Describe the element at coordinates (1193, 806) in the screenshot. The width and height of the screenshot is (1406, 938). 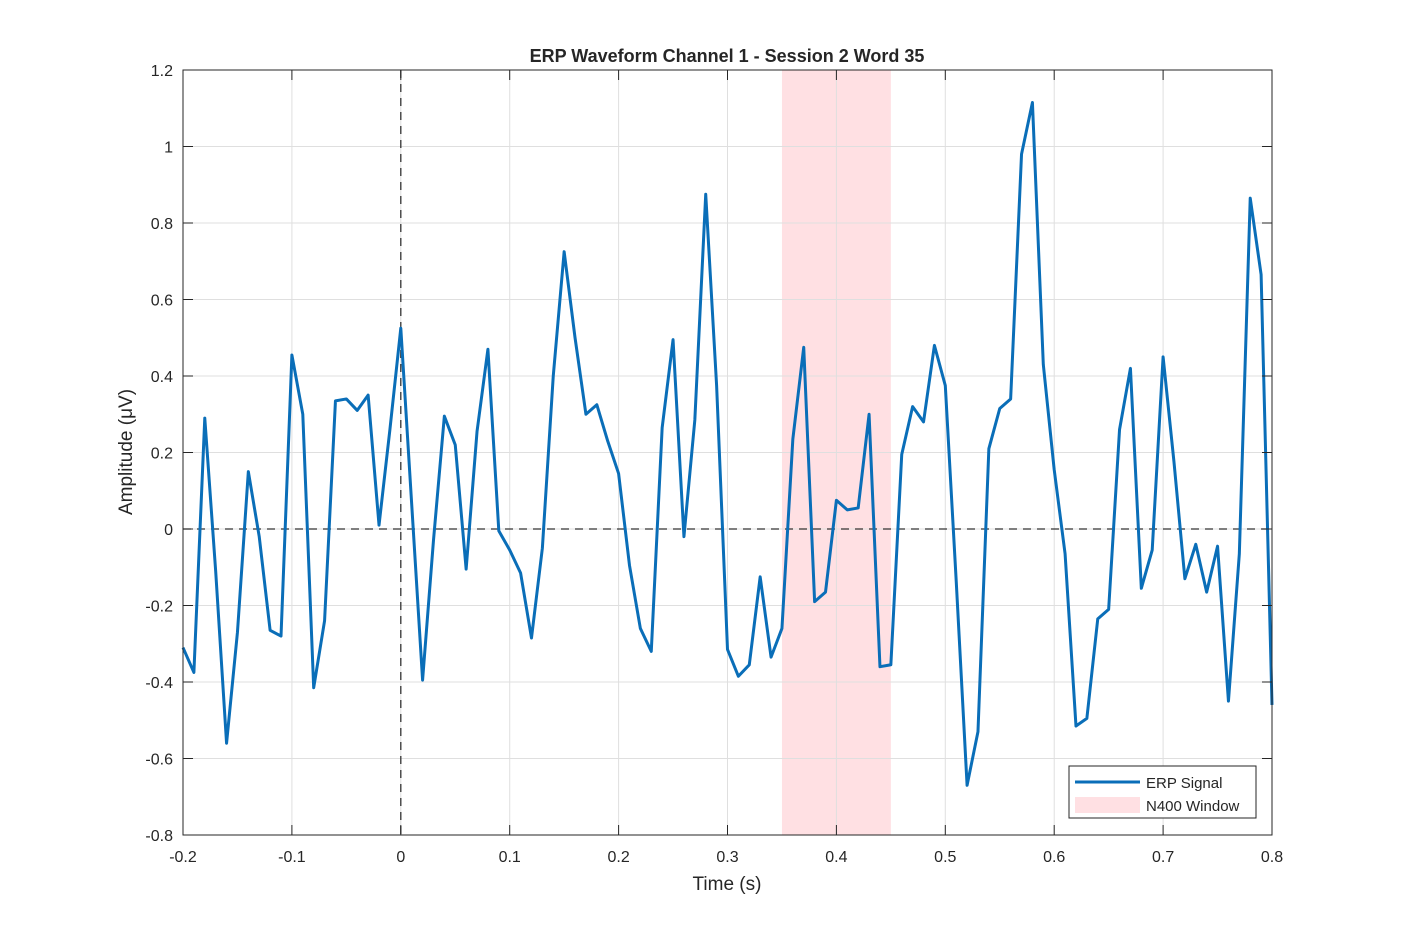
I see `legend-n400-label: N400 Window` at that location.